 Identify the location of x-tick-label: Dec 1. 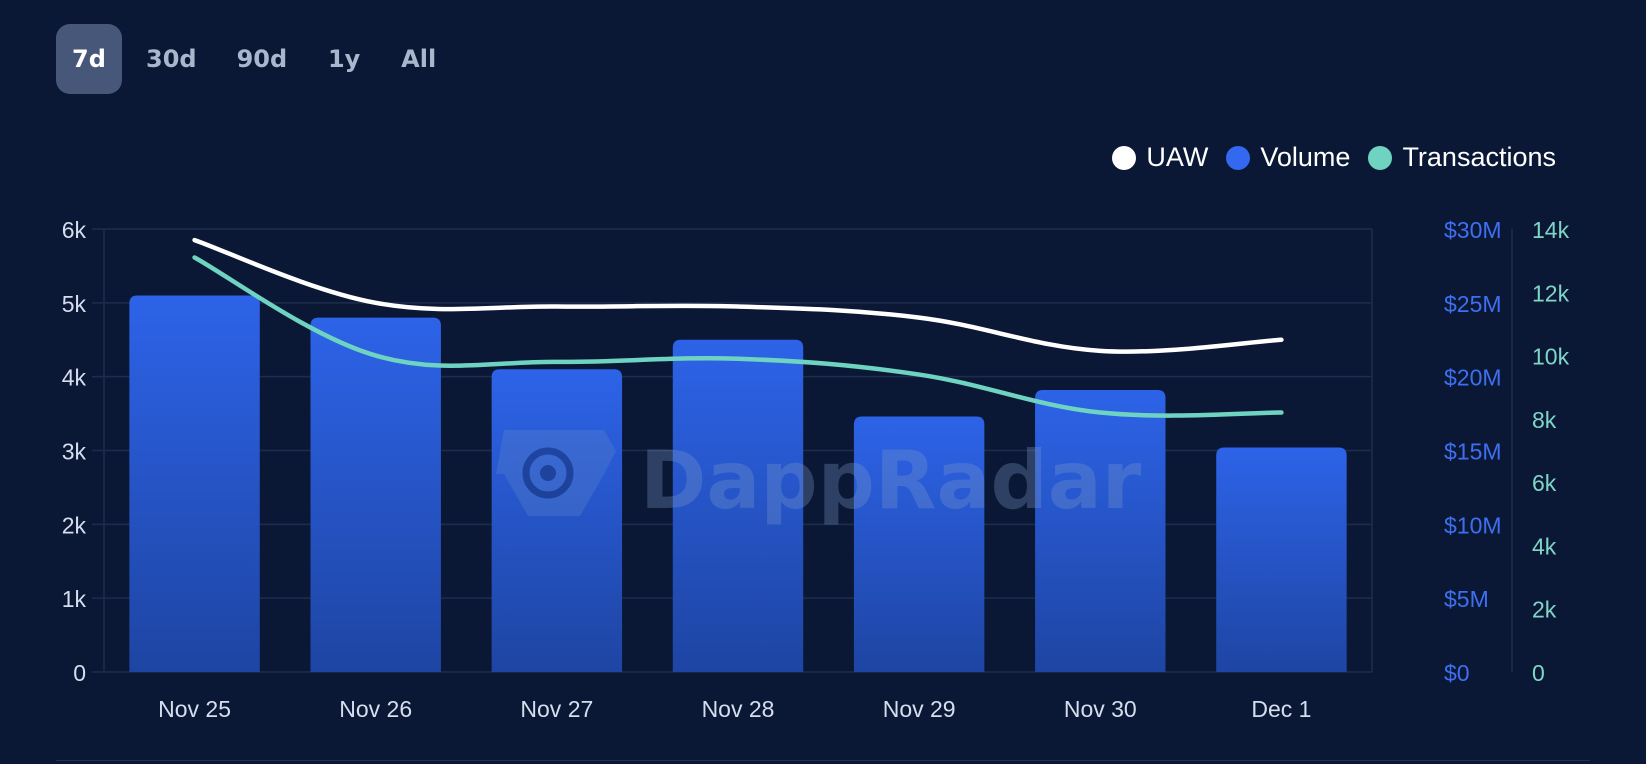
(1281, 709).